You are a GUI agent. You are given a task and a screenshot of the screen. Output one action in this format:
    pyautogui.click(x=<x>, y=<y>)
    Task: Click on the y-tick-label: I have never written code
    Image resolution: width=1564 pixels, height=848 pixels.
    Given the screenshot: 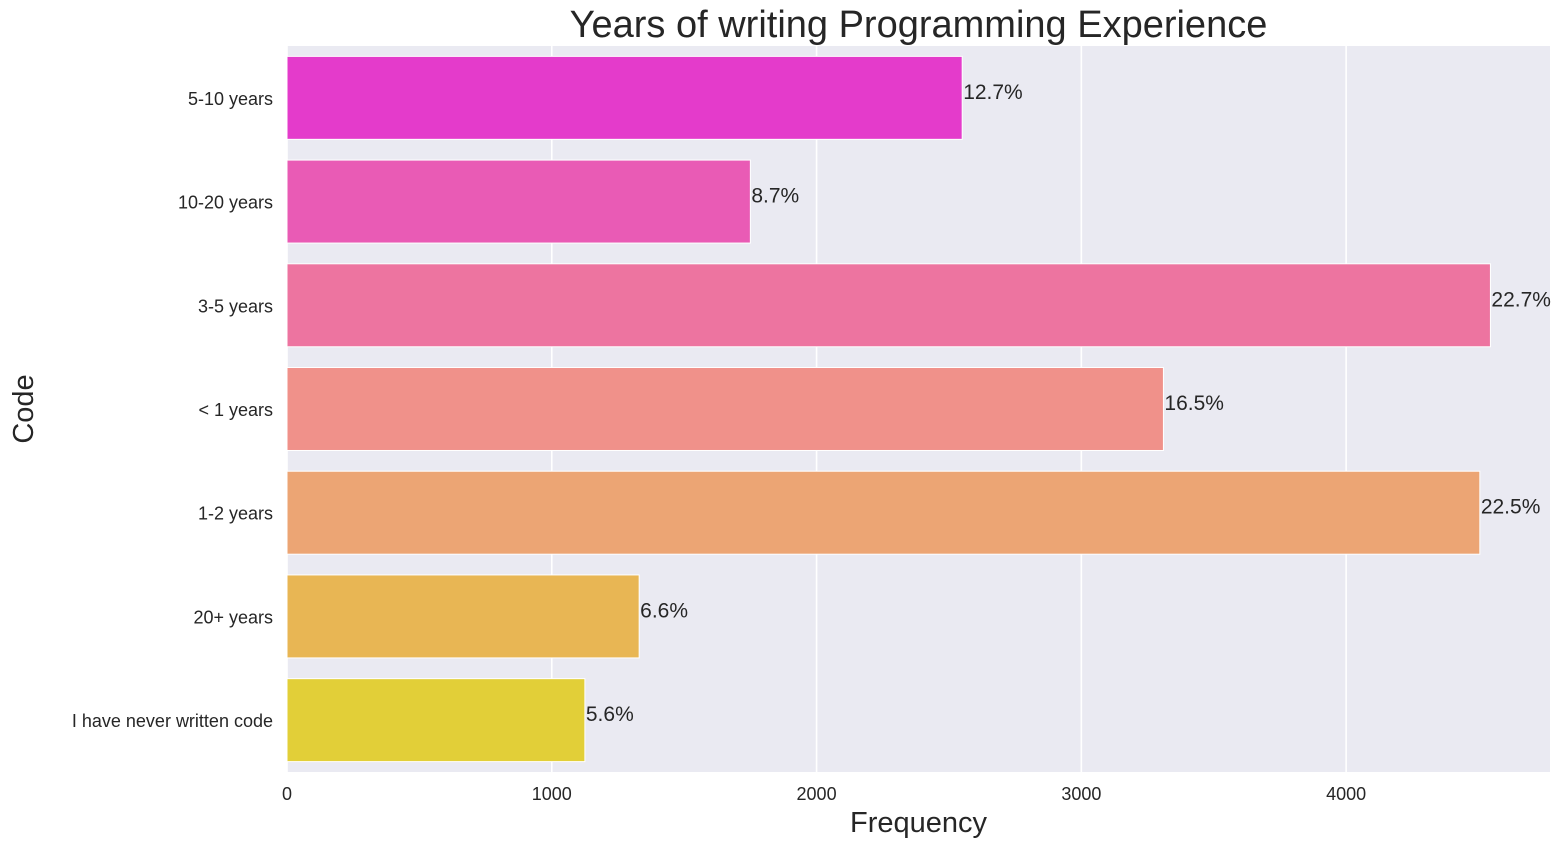 What is the action you would take?
    pyautogui.click(x=172, y=721)
    